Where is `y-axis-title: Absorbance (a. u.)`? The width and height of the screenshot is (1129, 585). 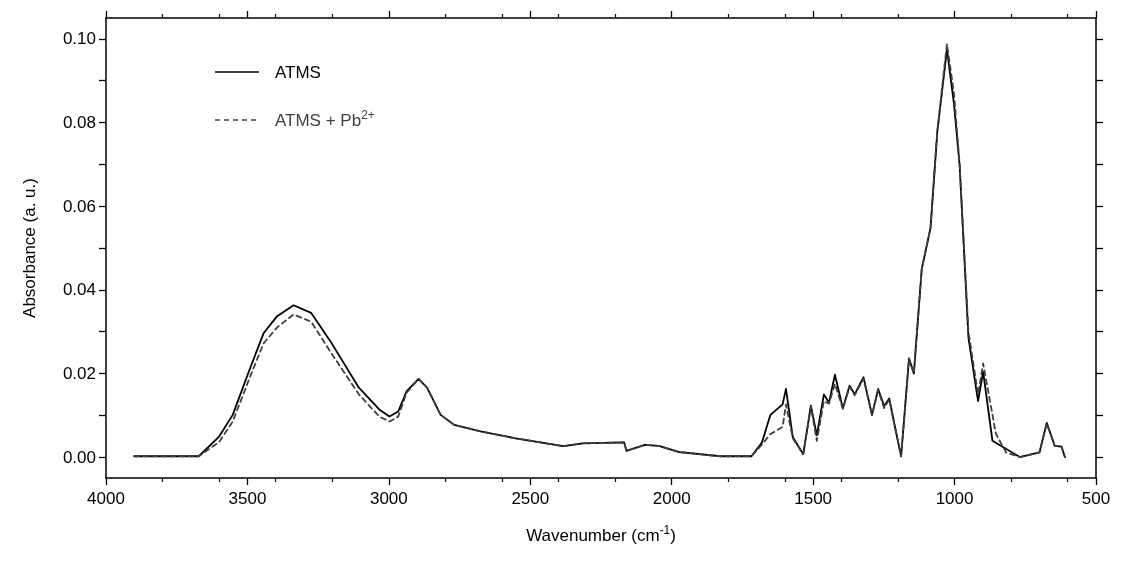 y-axis-title: Absorbance (a. u.) is located at coordinates (29, 248).